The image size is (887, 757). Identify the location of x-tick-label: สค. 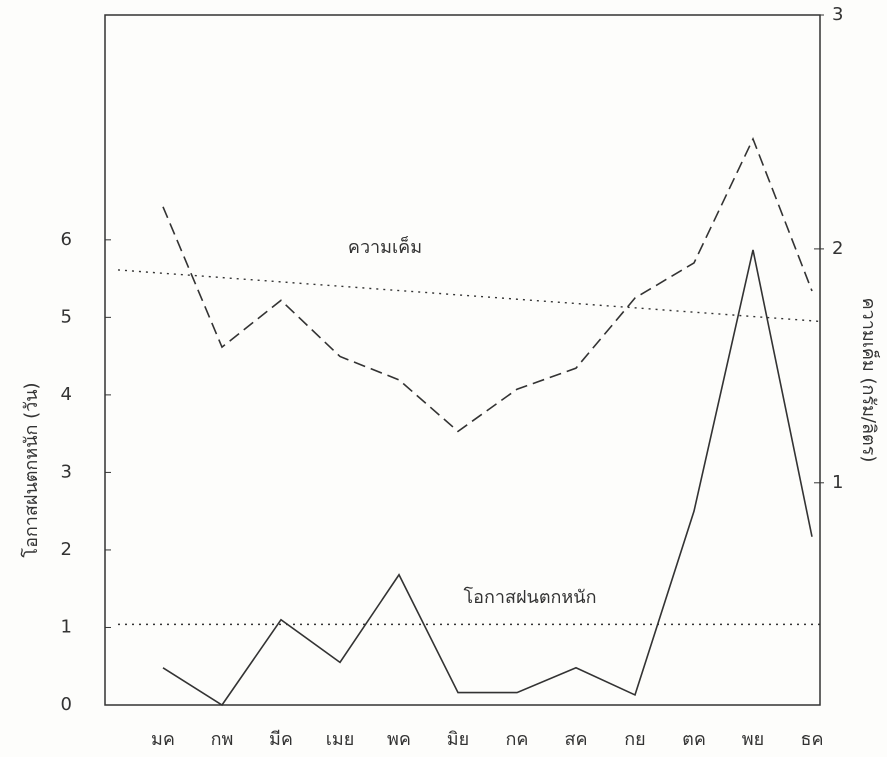
(575, 739).